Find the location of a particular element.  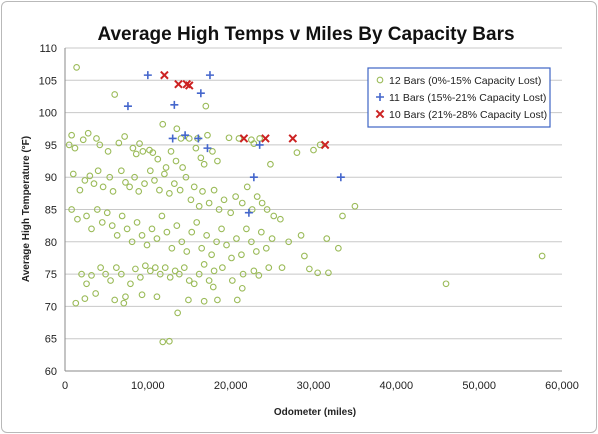

y-tick-label: 105 is located at coordinates (48, 81).